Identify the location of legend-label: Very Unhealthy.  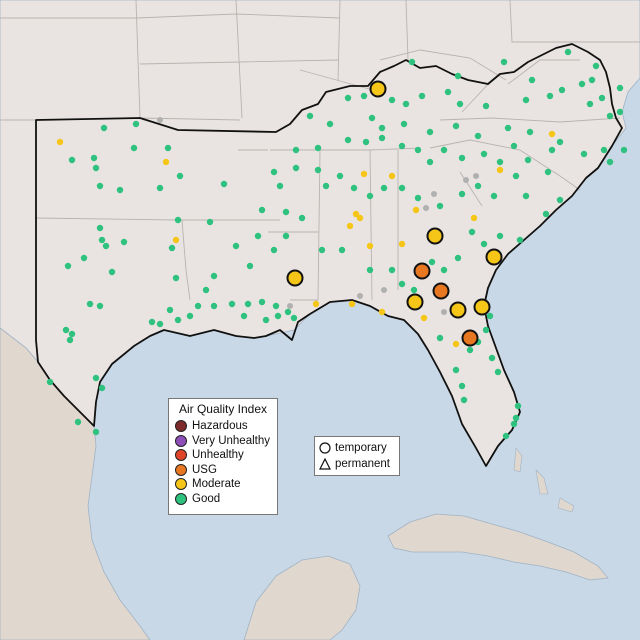
(231, 440).